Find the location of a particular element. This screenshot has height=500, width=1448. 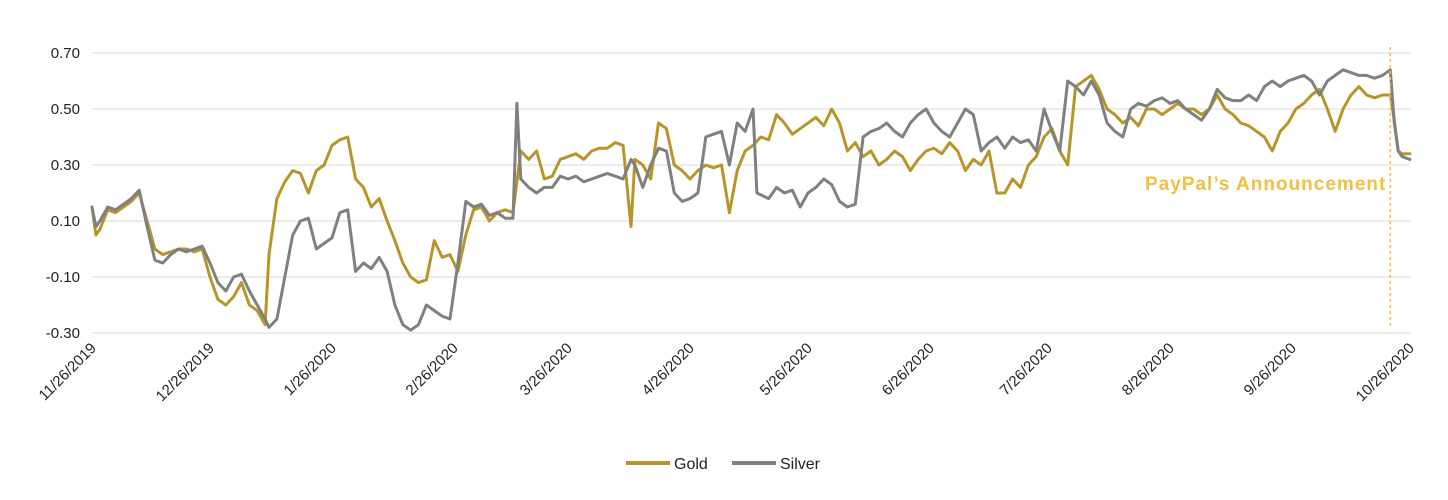

x-tick-label: 8/26/2020 is located at coordinates (1148, 369).